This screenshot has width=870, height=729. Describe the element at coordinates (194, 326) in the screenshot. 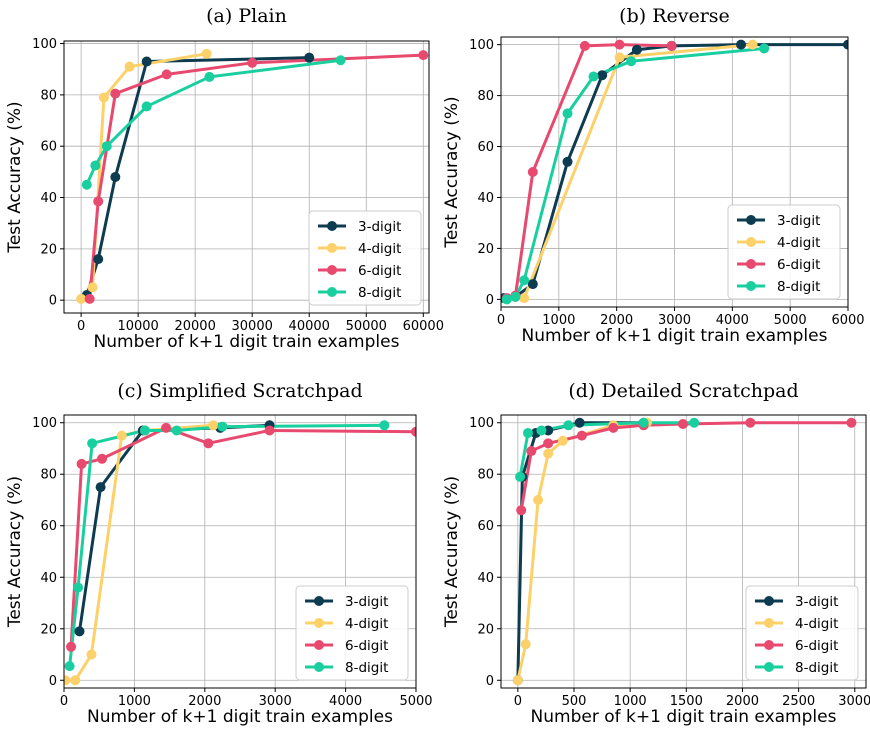

I see `x-tick-label: 20000` at that location.